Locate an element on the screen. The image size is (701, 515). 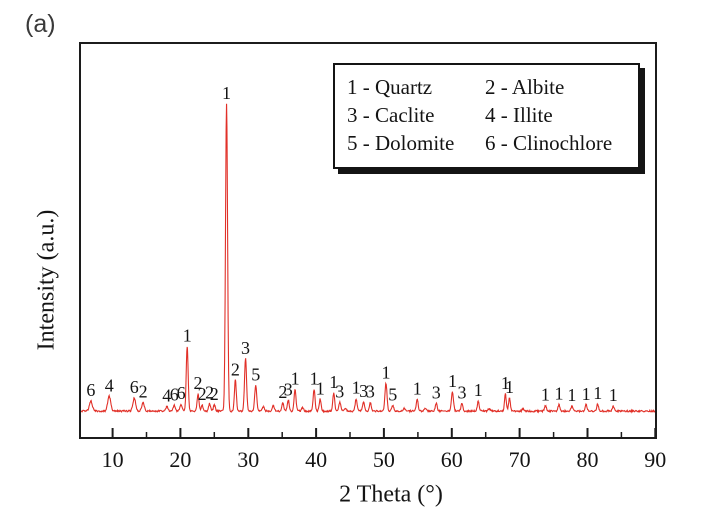
legend-entry-caclite: 3 - Caclite is located at coordinates (391, 115).